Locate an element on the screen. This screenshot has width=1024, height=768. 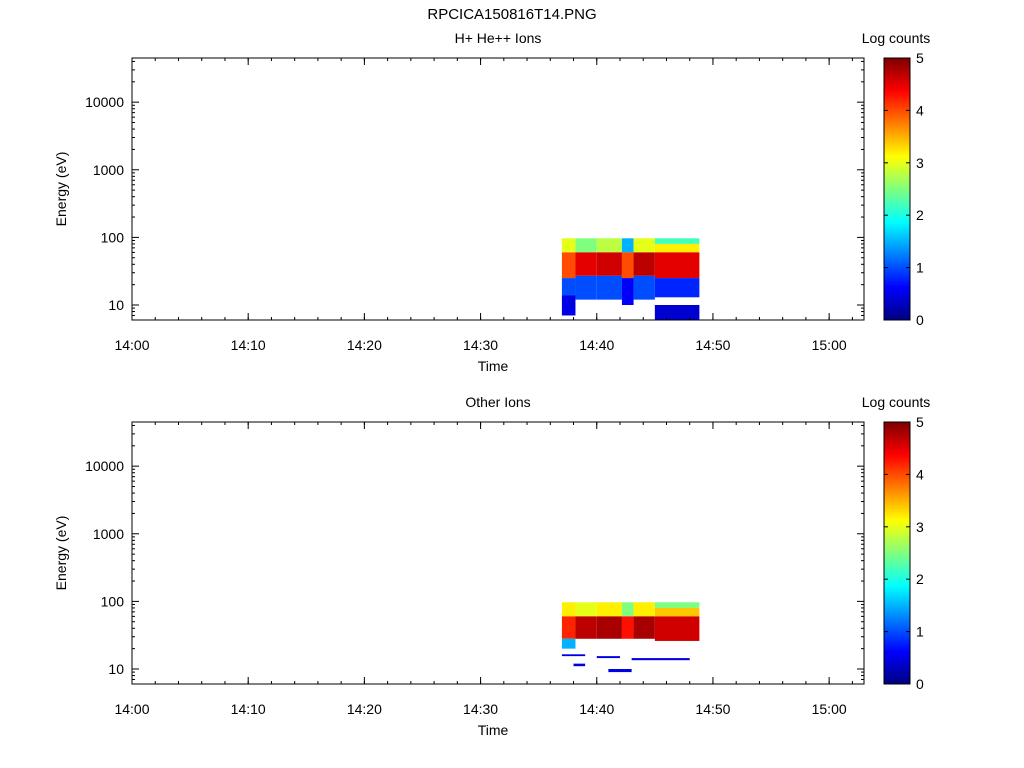
y-tick-label: 1000 is located at coordinates (108, 170).